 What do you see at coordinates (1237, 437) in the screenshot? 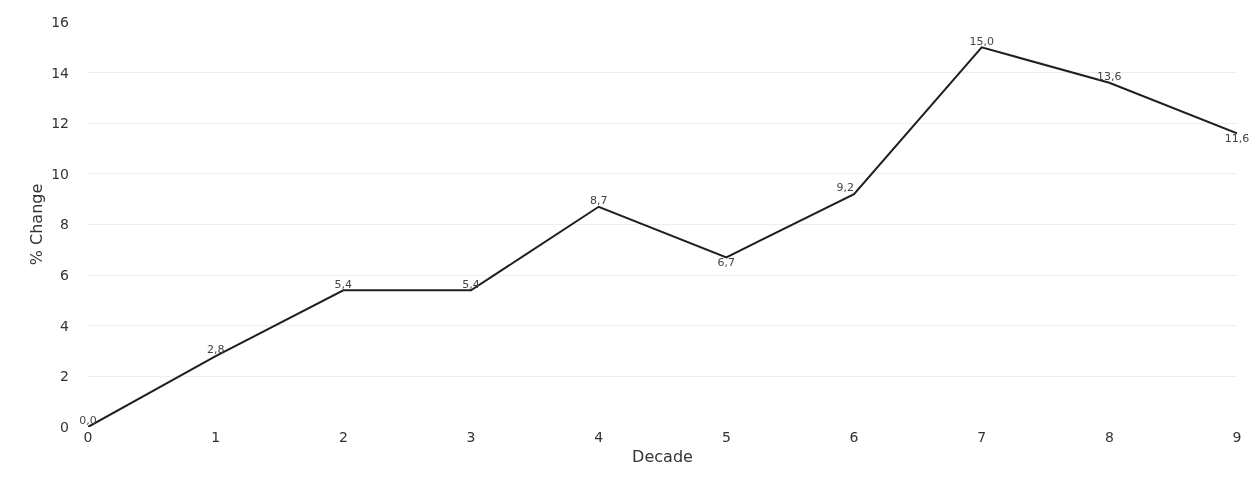
I see `x-tick-label: 9` at bounding box center [1237, 437].